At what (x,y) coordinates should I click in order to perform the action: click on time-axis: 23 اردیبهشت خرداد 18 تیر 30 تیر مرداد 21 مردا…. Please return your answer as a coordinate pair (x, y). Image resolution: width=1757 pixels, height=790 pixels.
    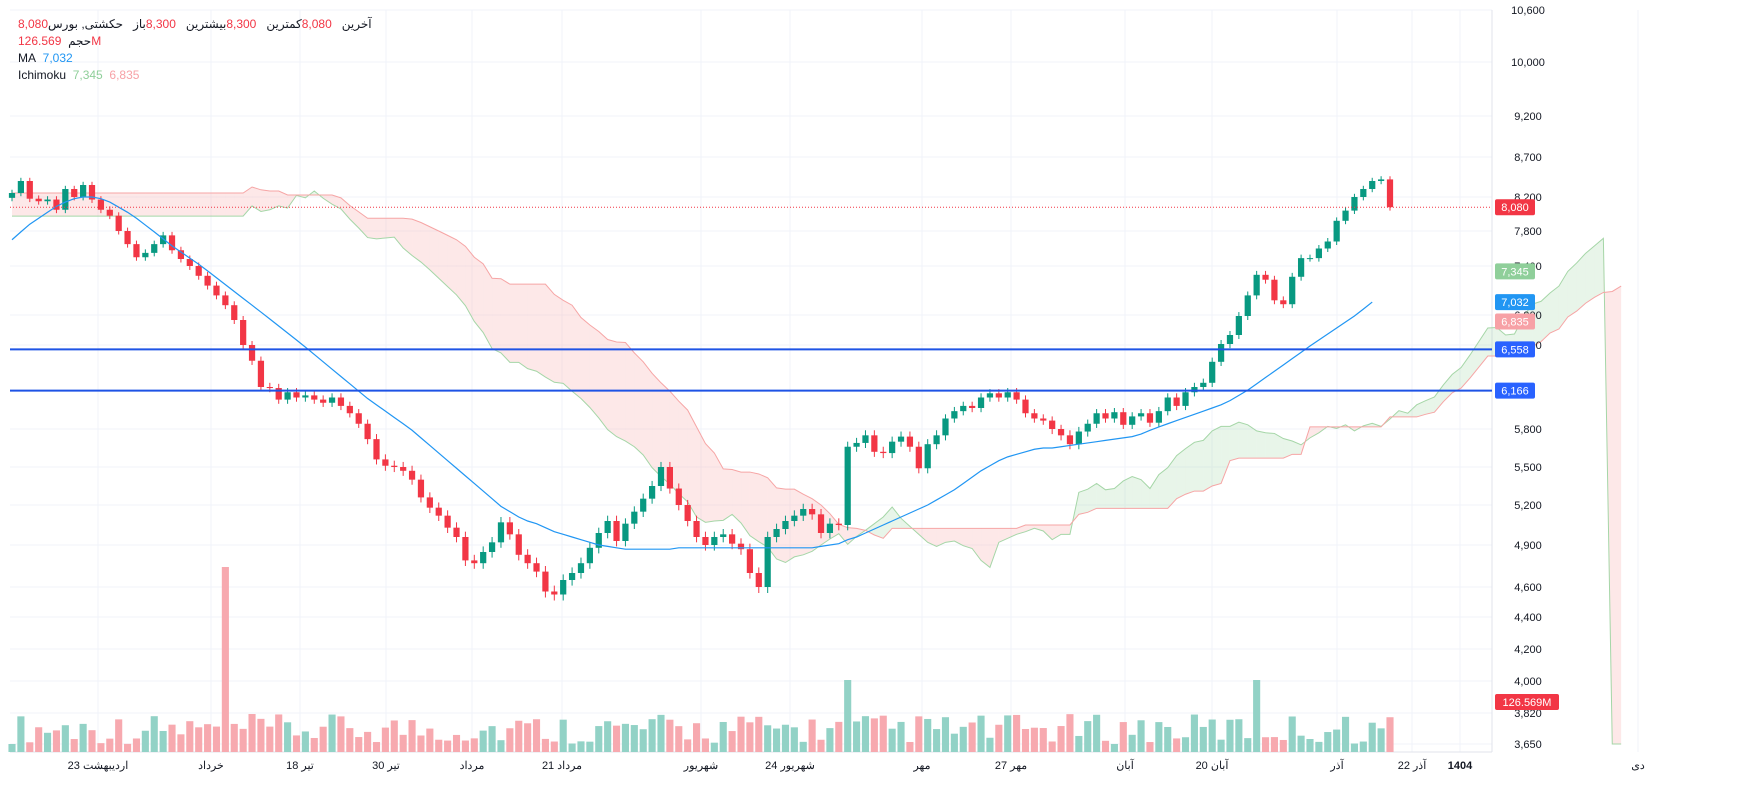
    Looking at the image, I should click on (856, 765).